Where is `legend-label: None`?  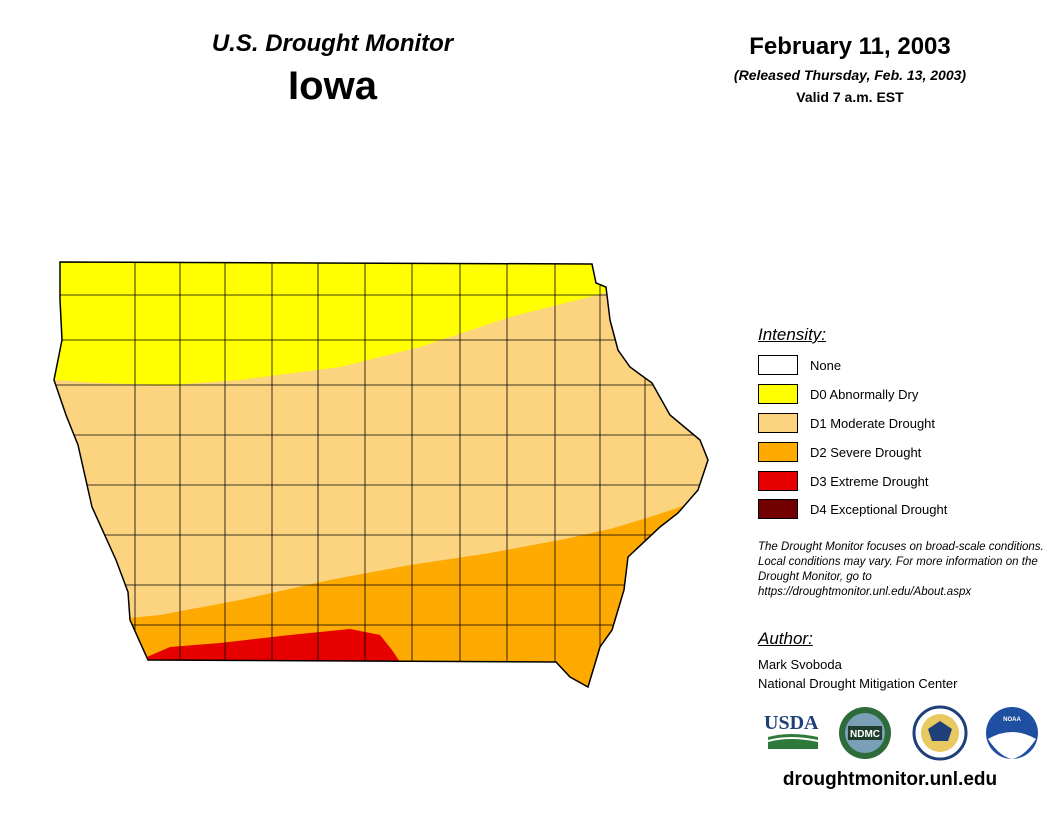 legend-label: None is located at coordinates (826, 365).